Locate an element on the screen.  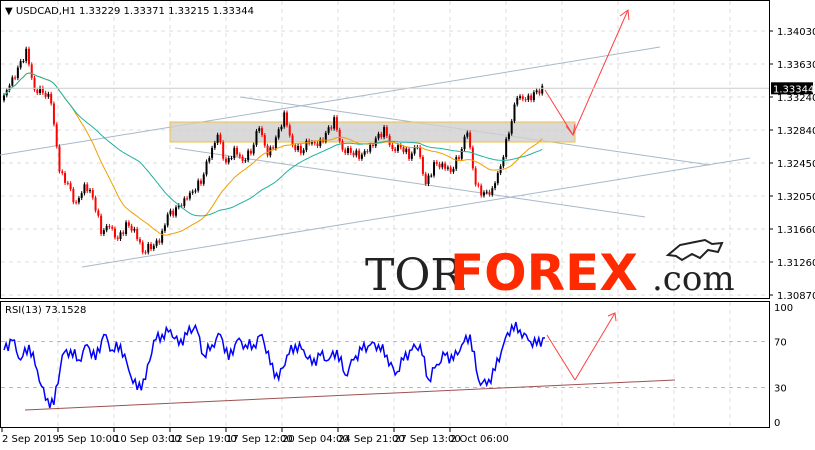
x-tick-label: 12 Sep 19:00 is located at coordinates (203, 439).